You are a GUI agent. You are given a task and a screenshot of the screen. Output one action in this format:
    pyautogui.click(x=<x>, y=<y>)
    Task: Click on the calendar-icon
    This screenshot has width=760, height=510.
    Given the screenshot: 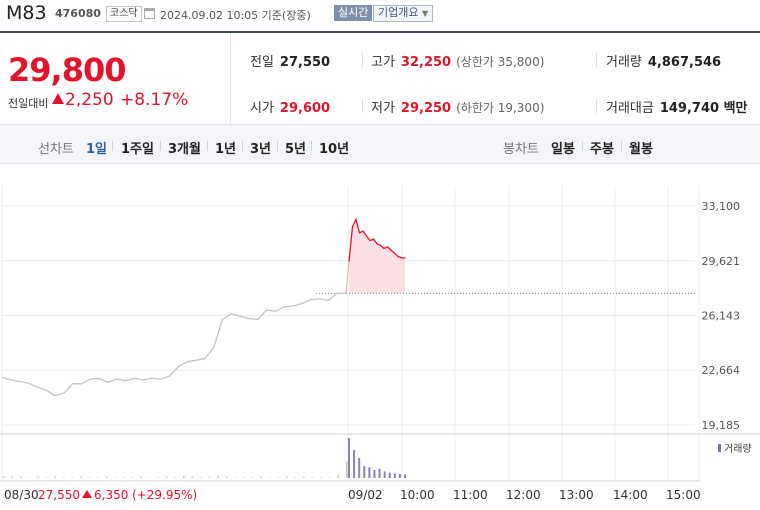 What is the action you would take?
    pyautogui.click(x=149, y=13)
    